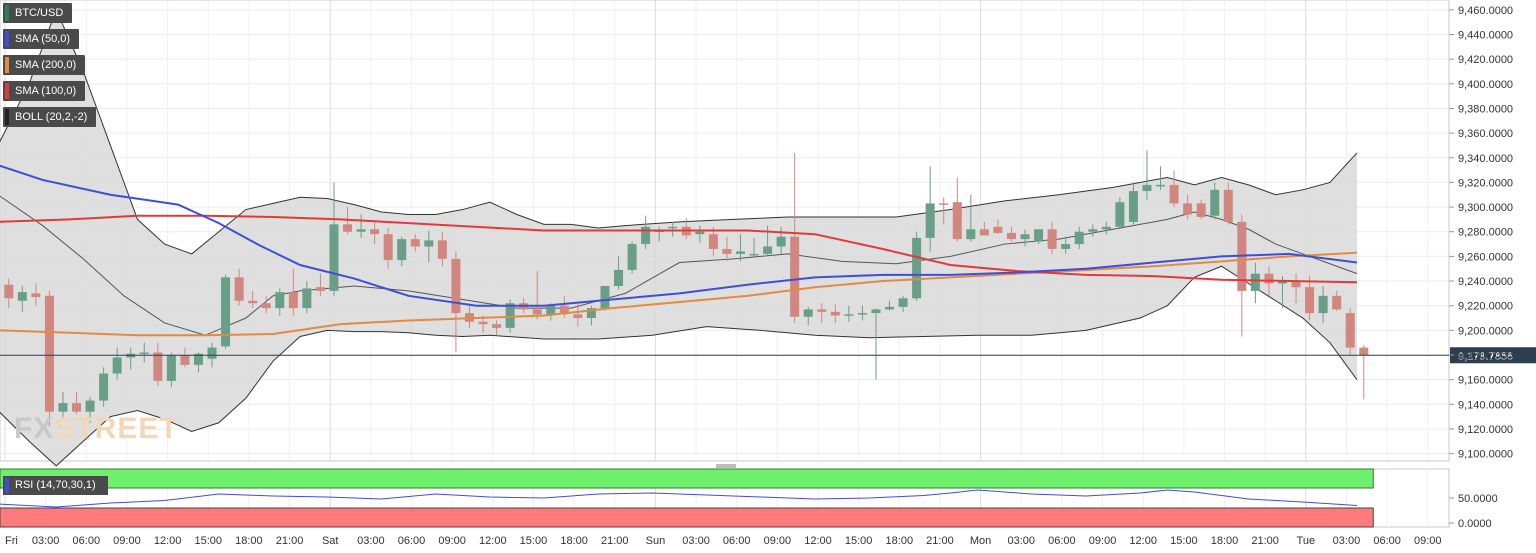 This screenshot has height=553, width=1536. What do you see at coordinates (38, 13) in the screenshot?
I see `legend-btcusd: BTC/USD` at bounding box center [38, 13].